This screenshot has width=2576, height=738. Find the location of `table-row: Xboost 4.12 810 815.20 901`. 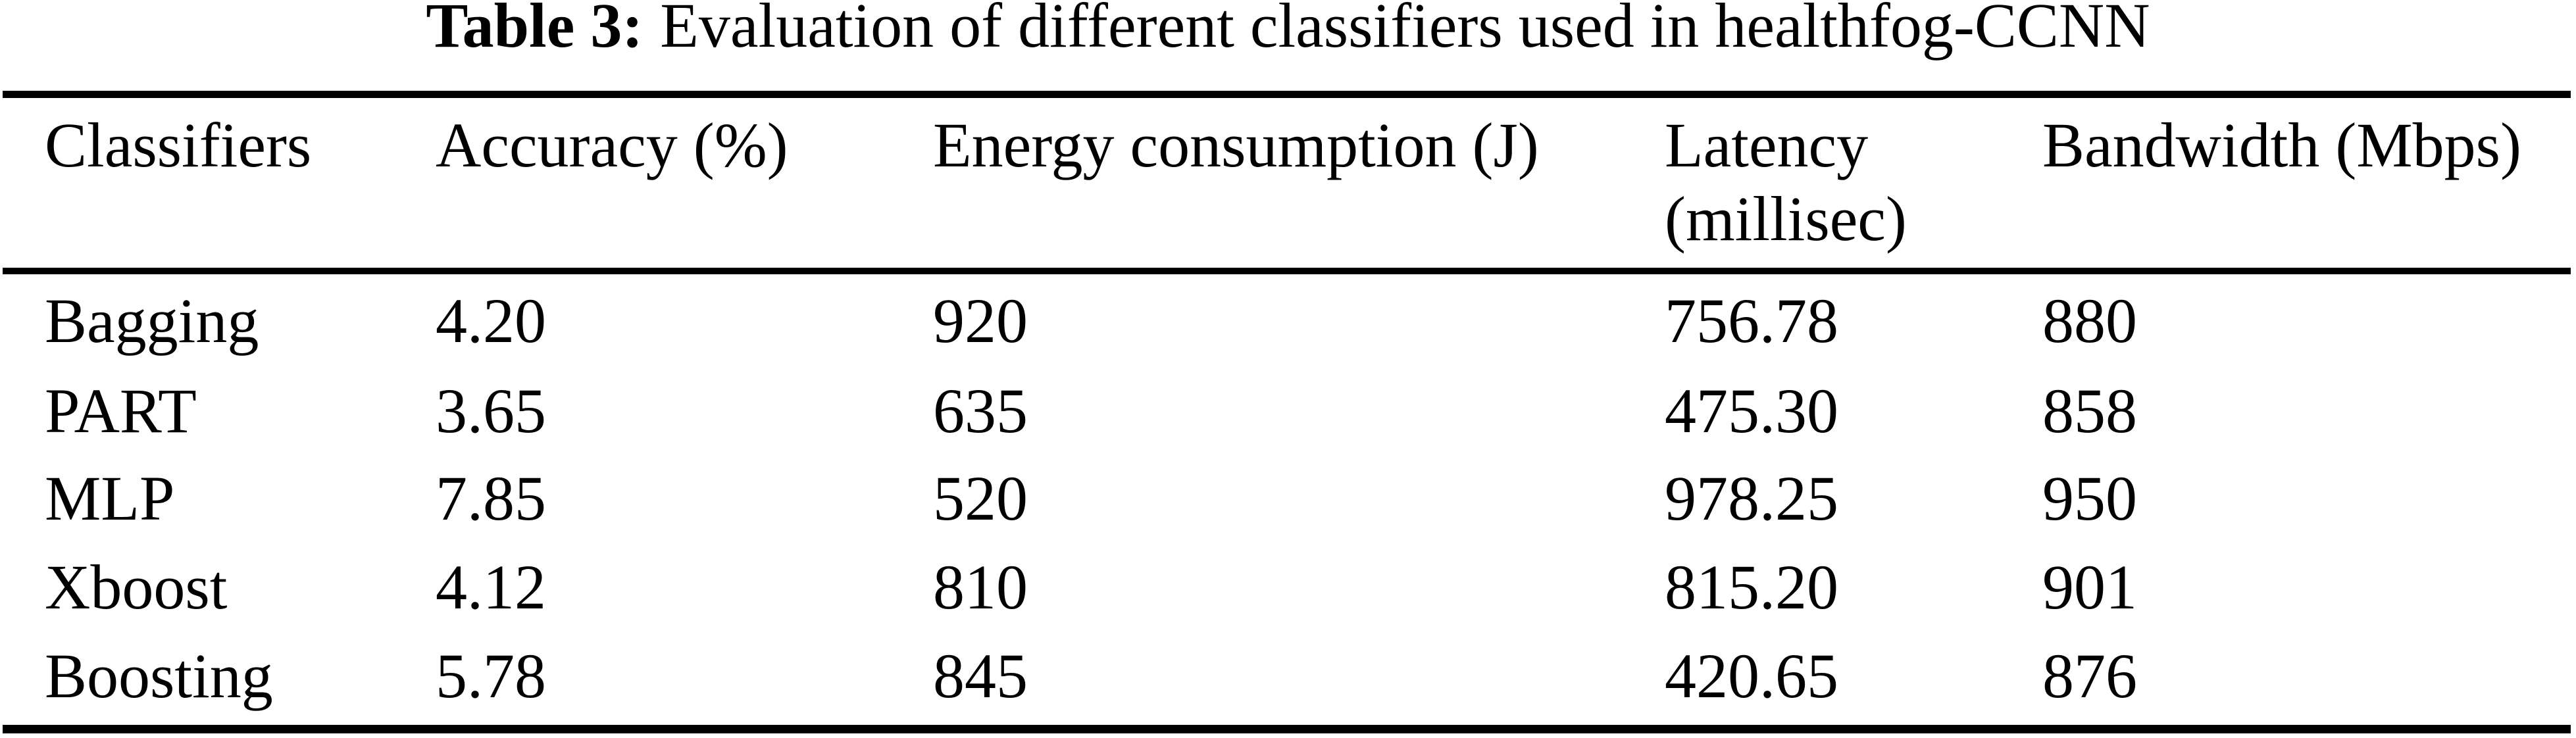

table-row: Xboost 4.12 810 815.20 901 is located at coordinates (1288, 600).